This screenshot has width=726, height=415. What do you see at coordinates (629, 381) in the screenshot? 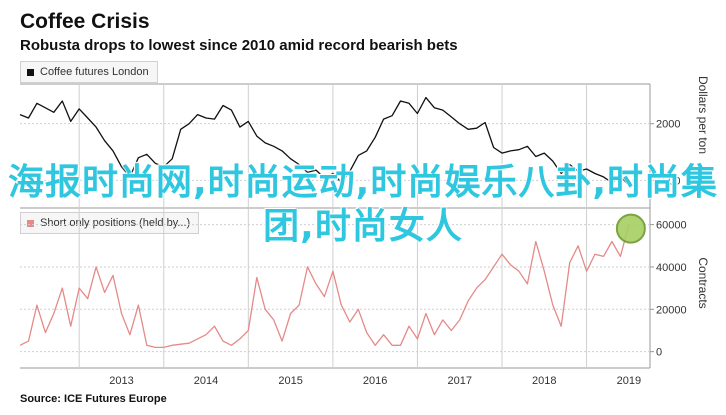
I see `x-tick-label-2019: 2019` at bounding box center [629, 381].